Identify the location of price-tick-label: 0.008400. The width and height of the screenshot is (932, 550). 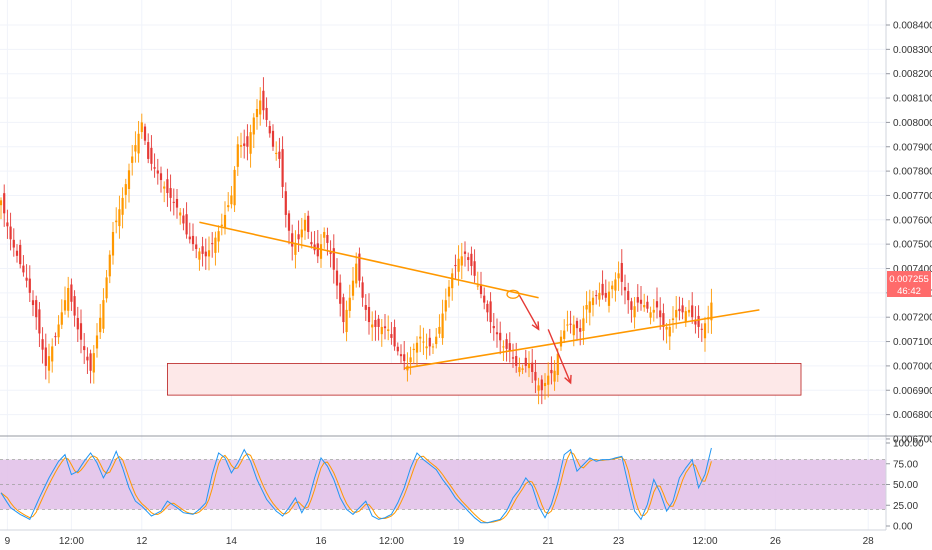
(912, 26).